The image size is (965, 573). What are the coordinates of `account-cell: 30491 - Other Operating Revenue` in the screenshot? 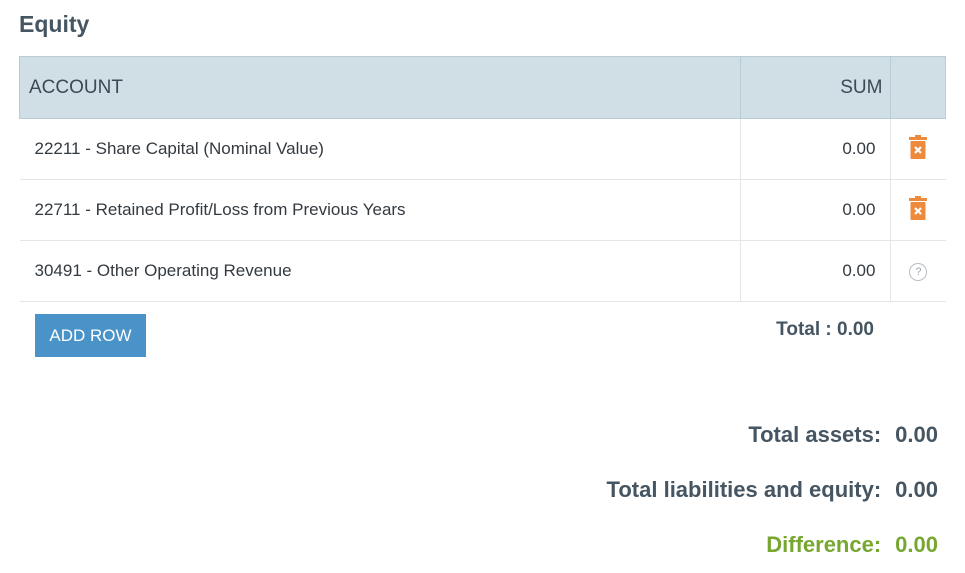 It's located at (380, 271).